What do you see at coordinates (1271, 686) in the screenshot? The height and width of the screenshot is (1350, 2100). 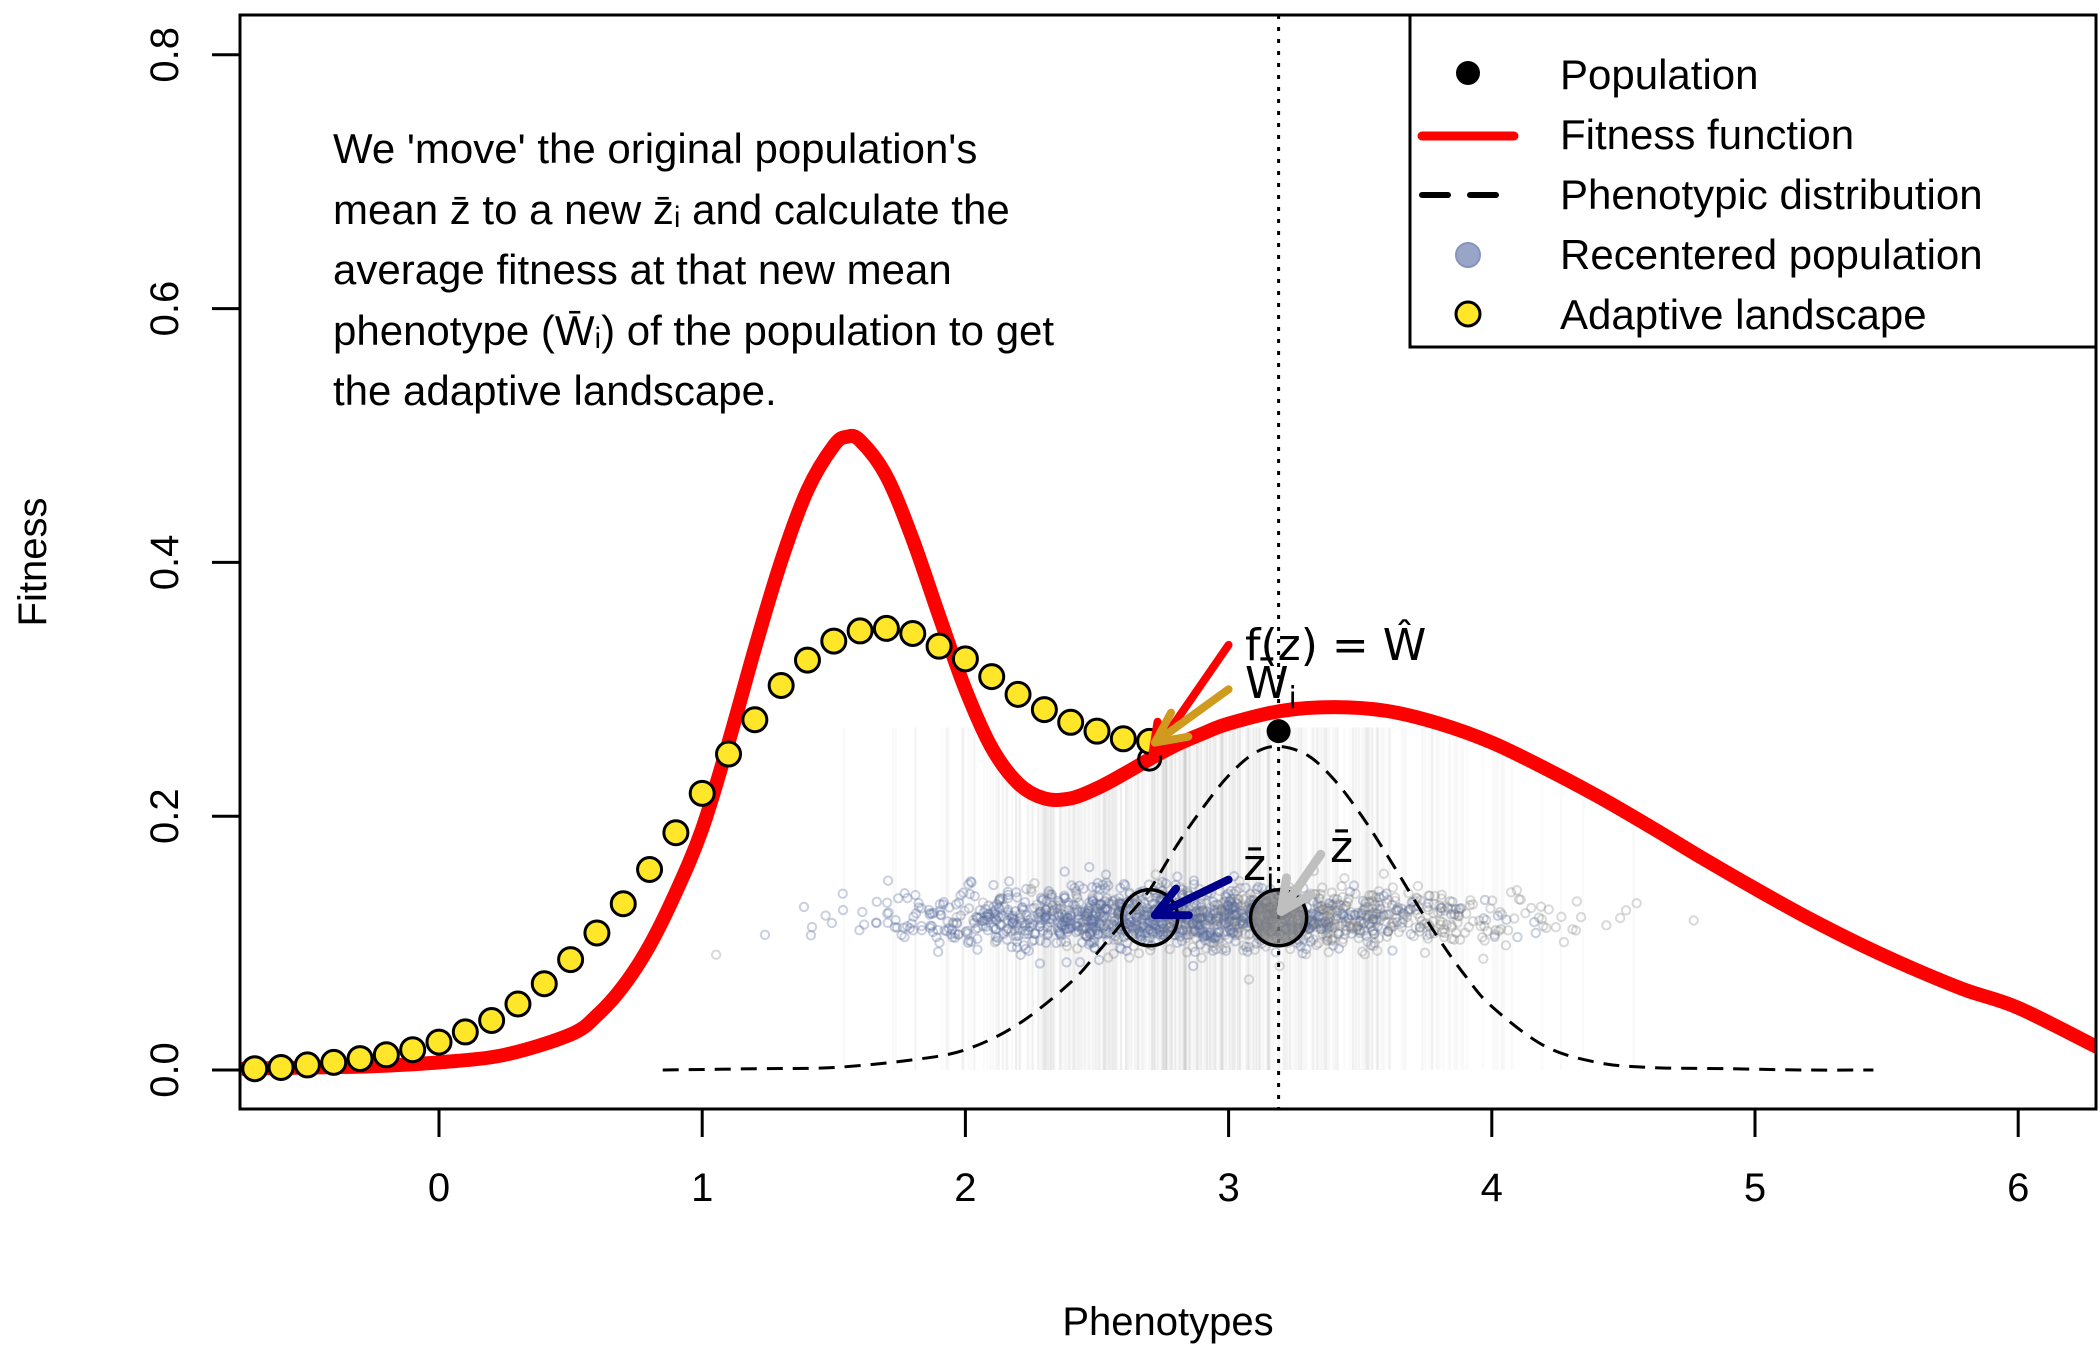 I see `mean-fitness-label: W̄i` at bounding box center [1271, 686].